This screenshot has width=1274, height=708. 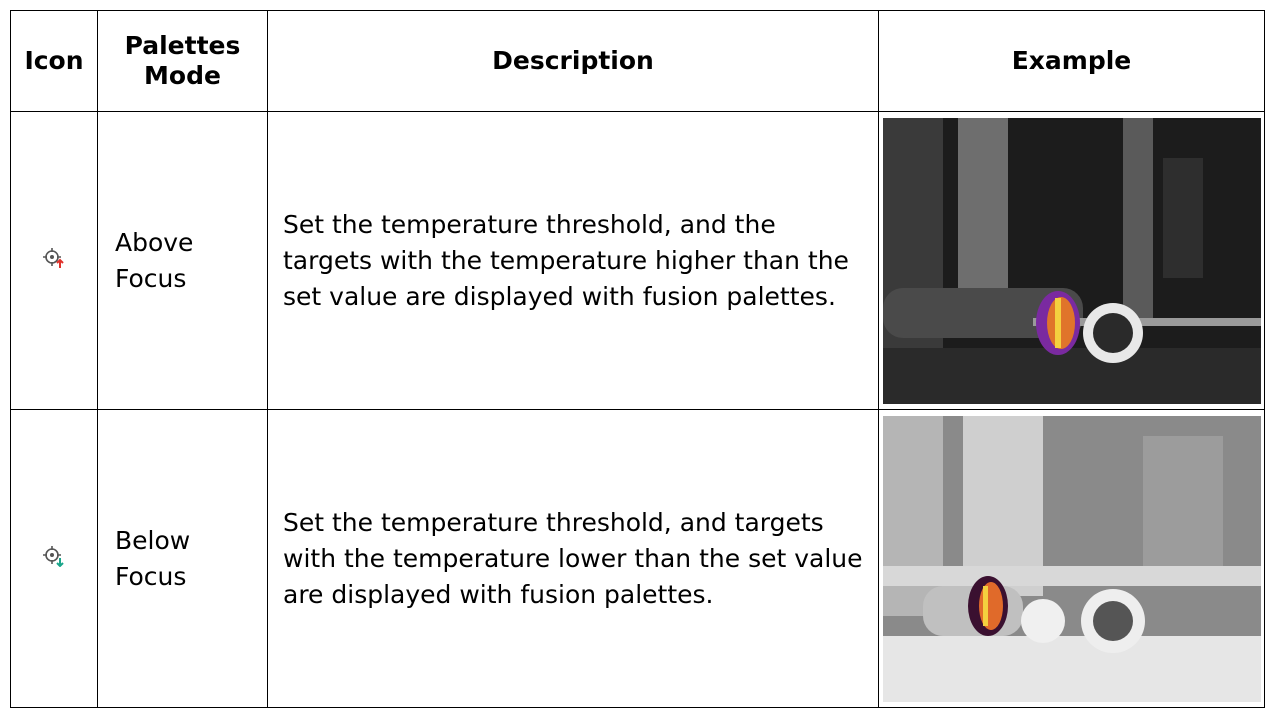 What do you see at coordinates (54, 61) in the screenshot?
I see `header-cell: Icon` at bounding box center [54, 61].